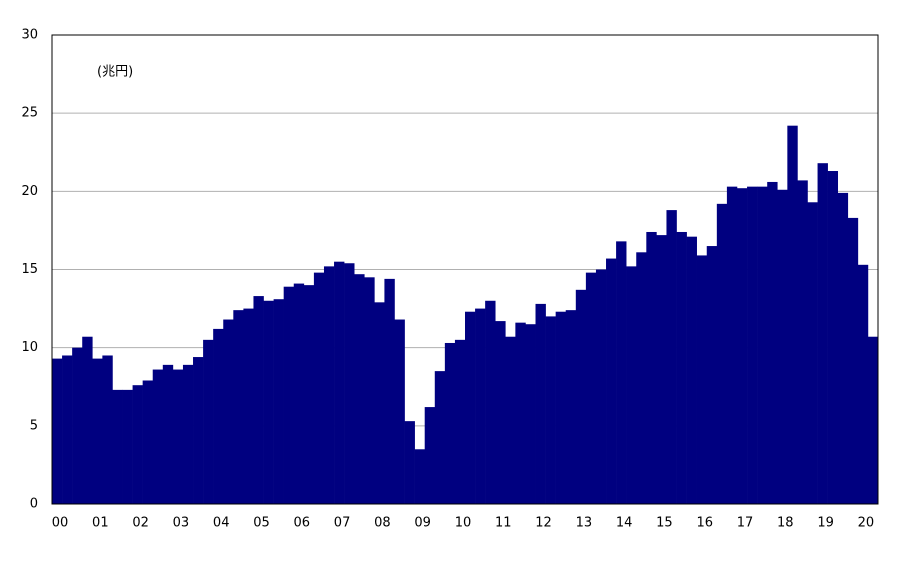 This screenshot has width=900, height=588. I want to click on x-tick-label: 19, so click(825, 523).